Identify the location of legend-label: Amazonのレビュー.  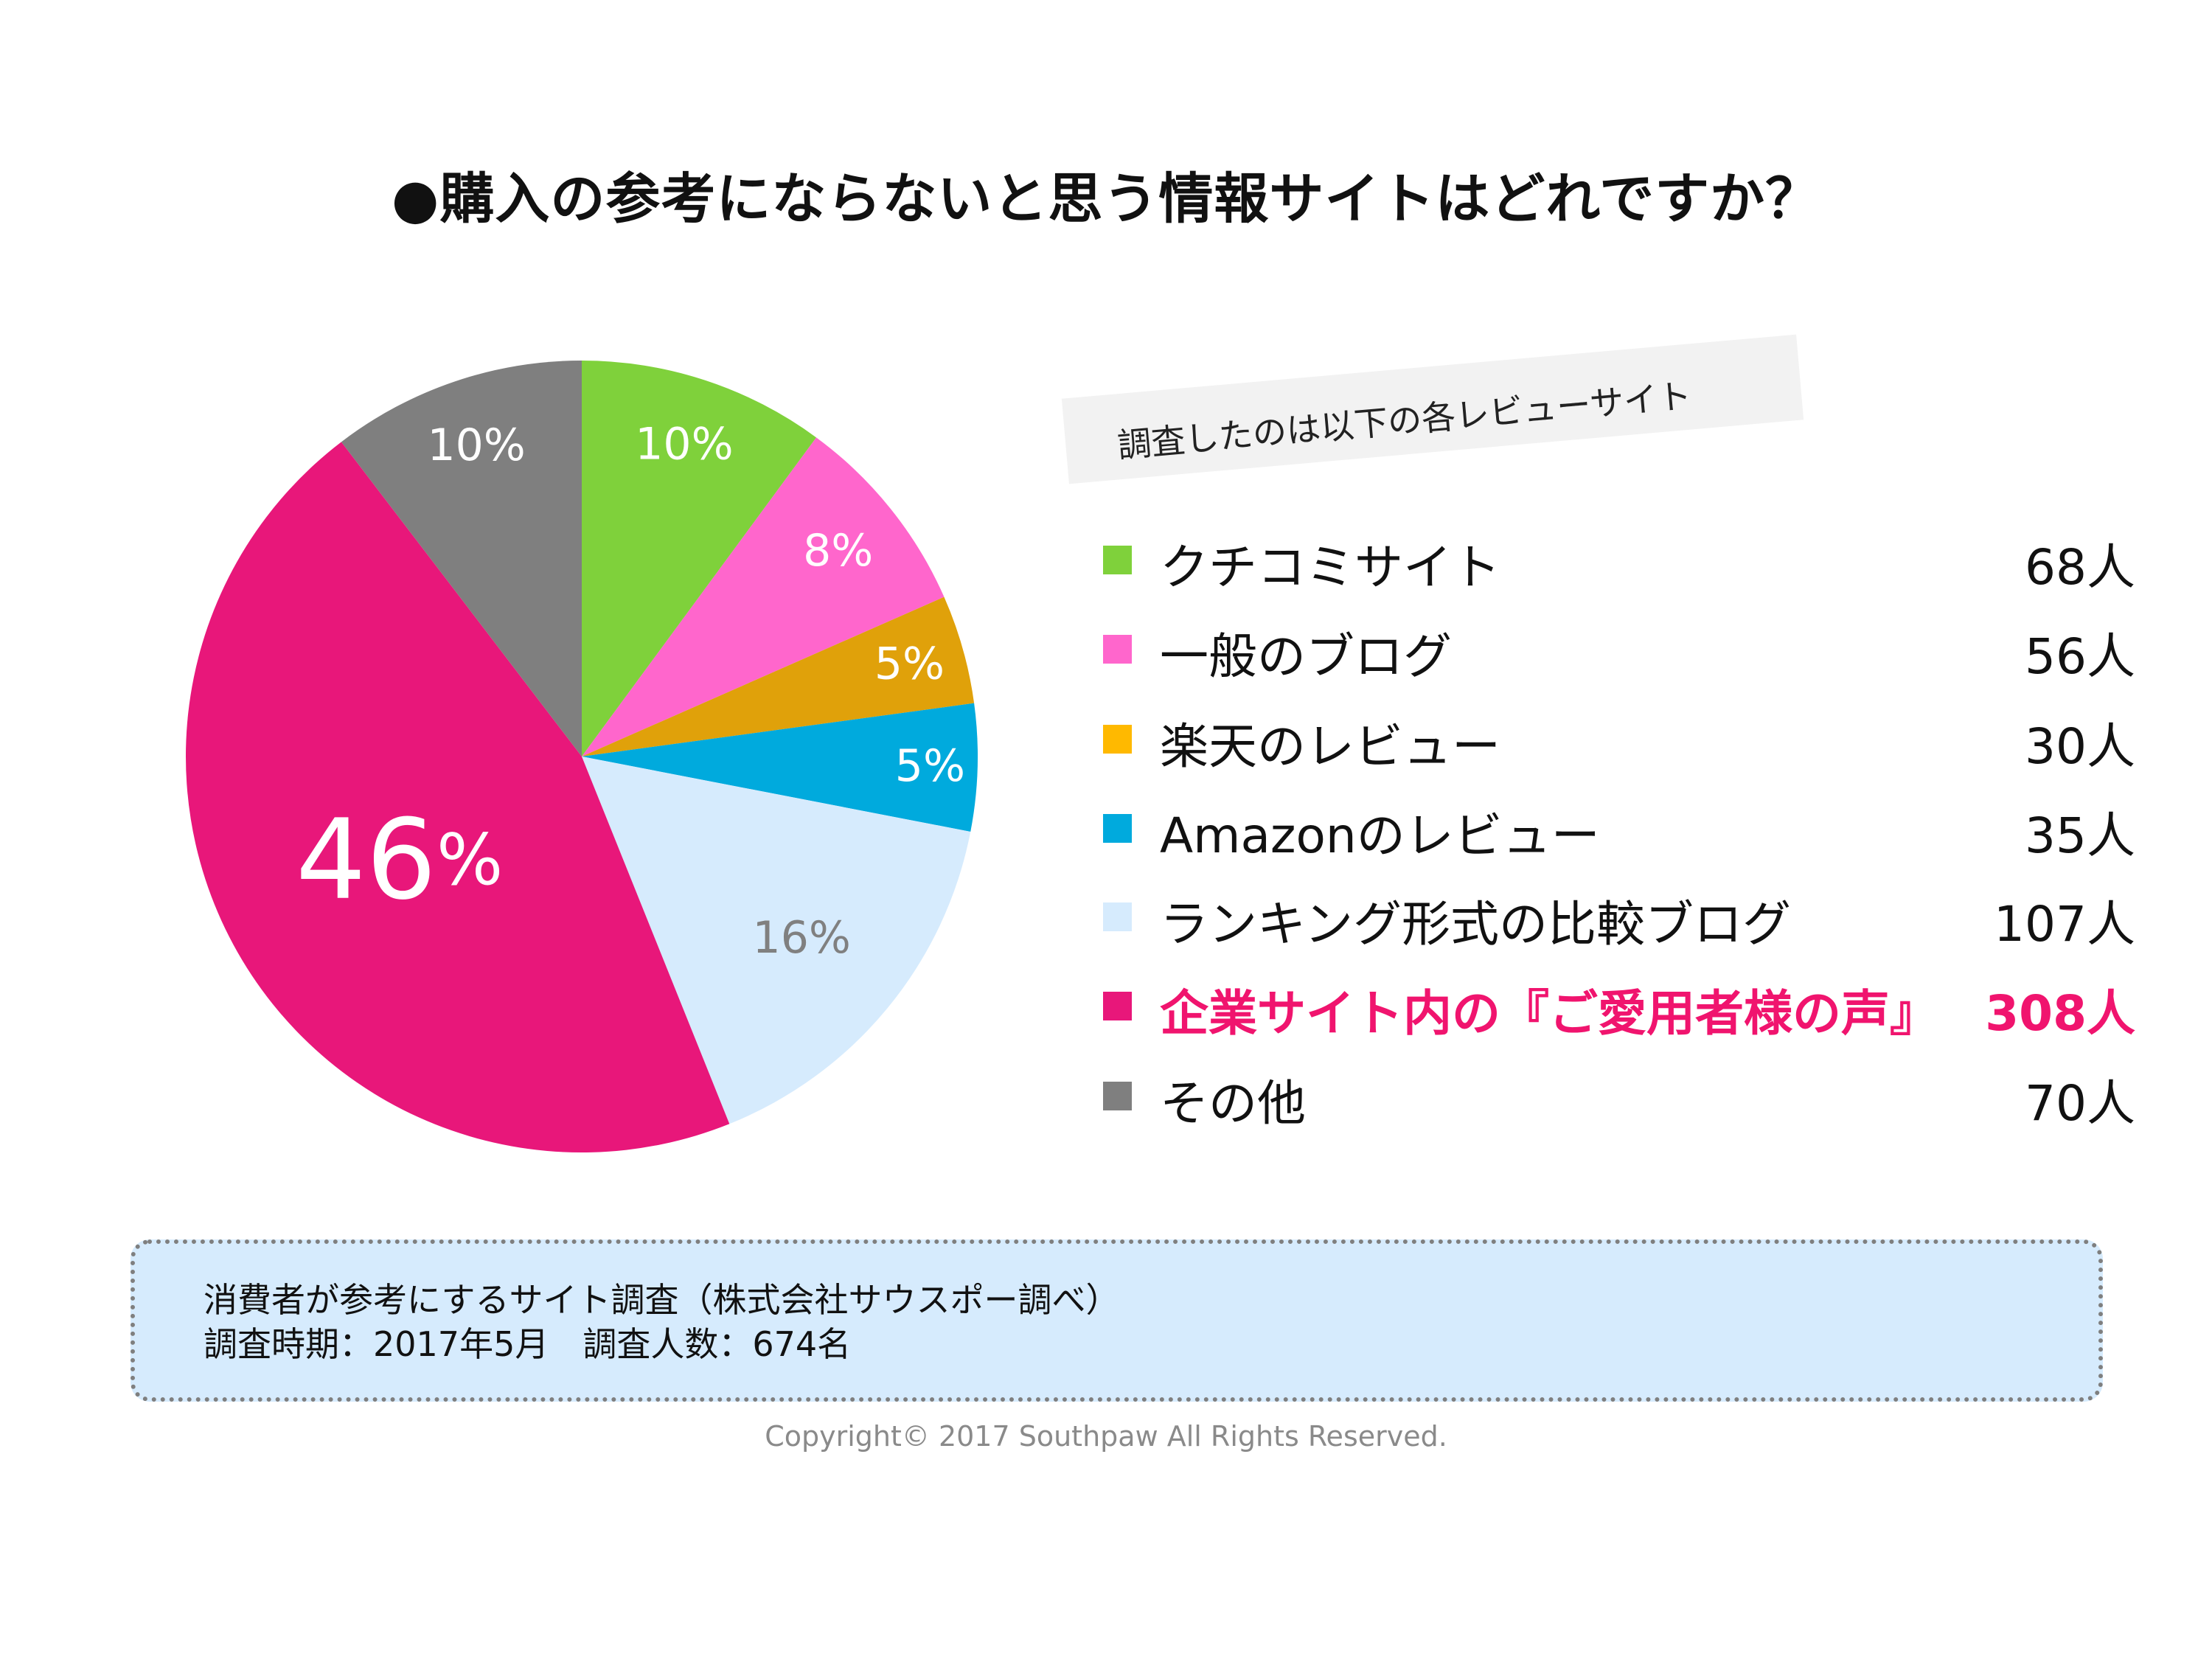
(1380, 835).